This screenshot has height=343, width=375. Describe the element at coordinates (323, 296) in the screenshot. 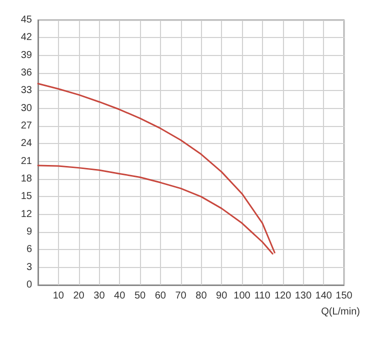

I see `x-tick-label: 140` at that location.